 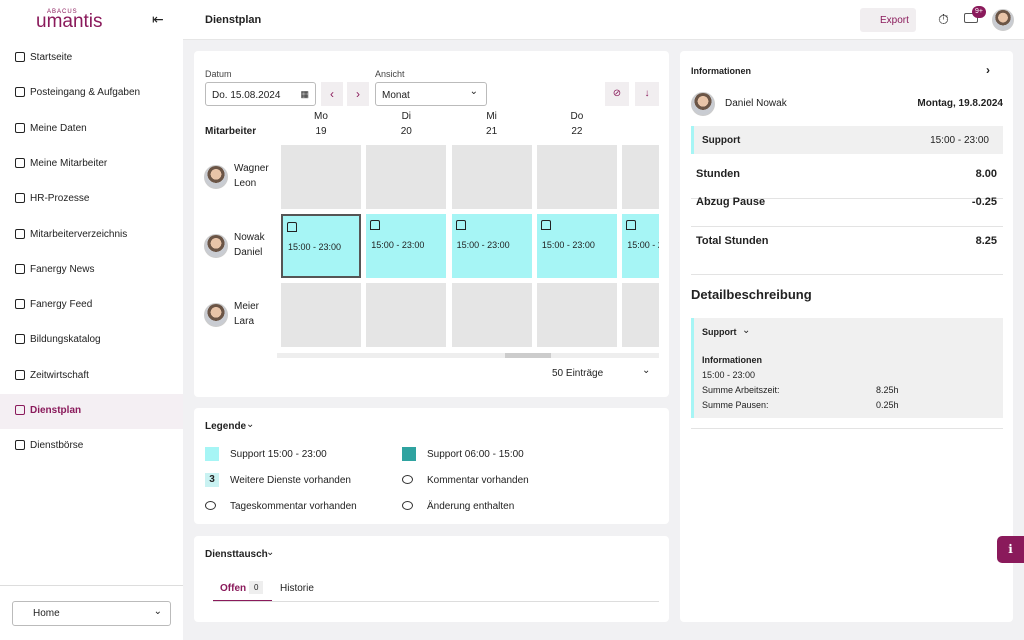 I want to click on nav-label: Fanergy News, so click(x=62, y=269).